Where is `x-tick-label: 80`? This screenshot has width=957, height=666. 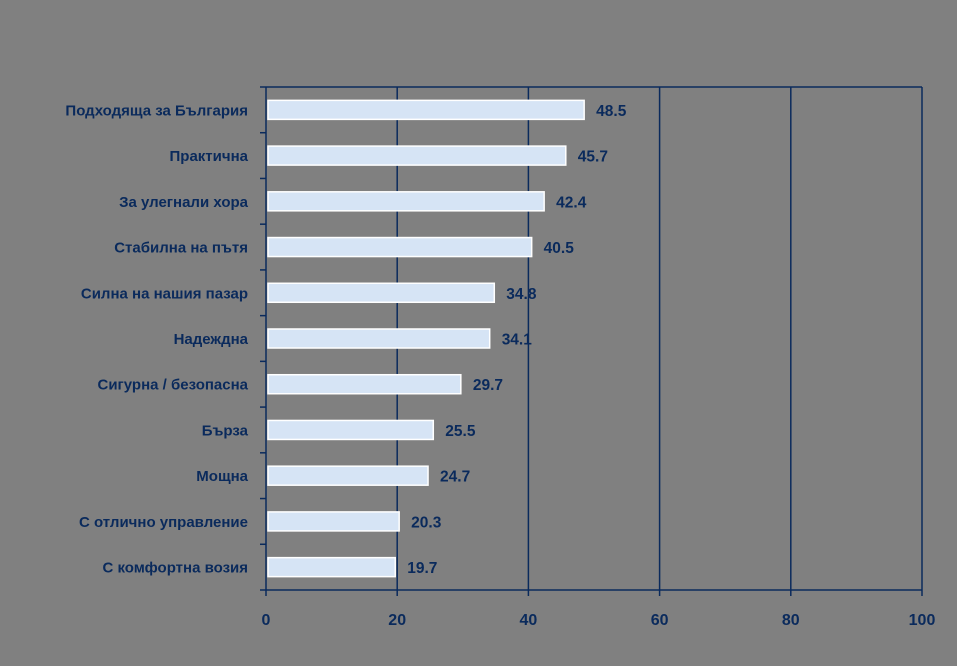 x-tick-label: 80 is located at coordinates (791, 620).